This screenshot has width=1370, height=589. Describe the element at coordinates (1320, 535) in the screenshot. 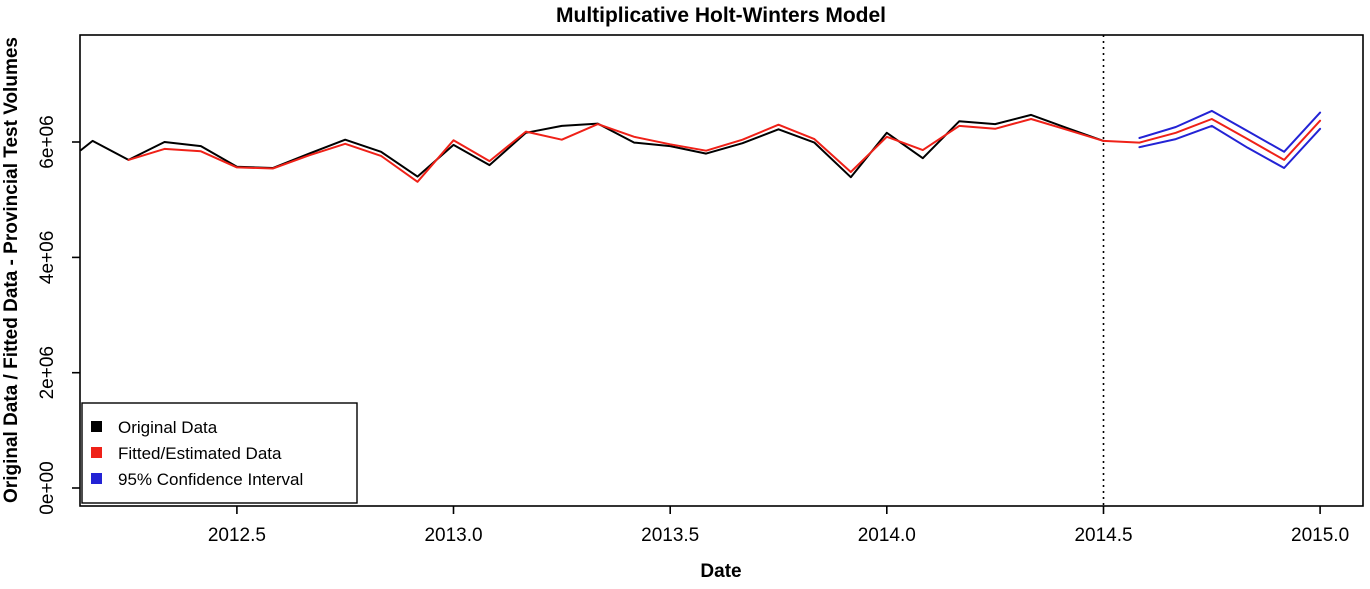

I see `x-tick-label: 2015.0` at that location.